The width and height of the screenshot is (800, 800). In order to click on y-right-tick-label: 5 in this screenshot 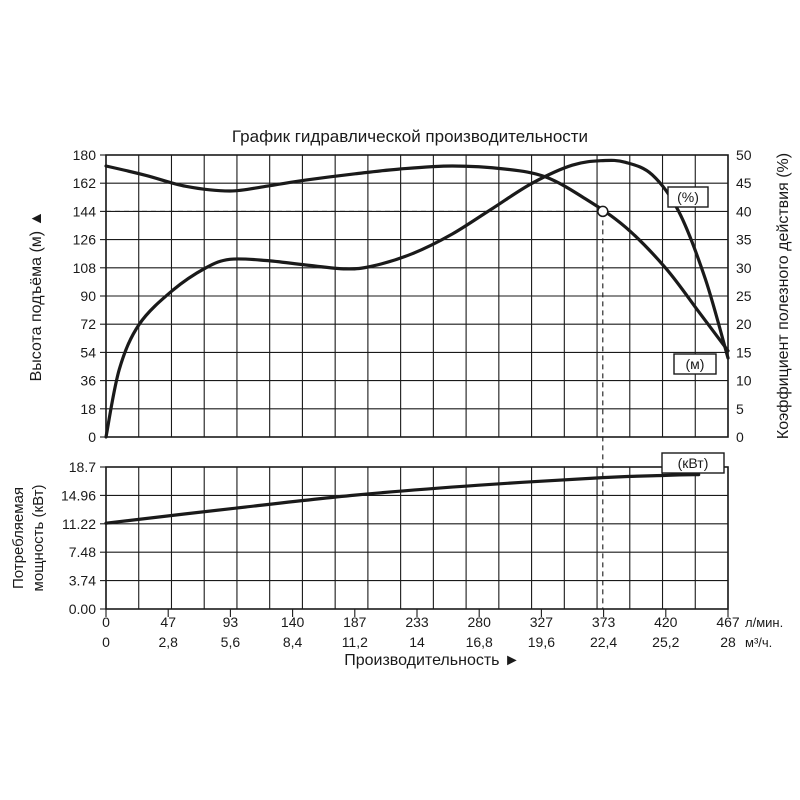, I will do `click(740, 409)`.